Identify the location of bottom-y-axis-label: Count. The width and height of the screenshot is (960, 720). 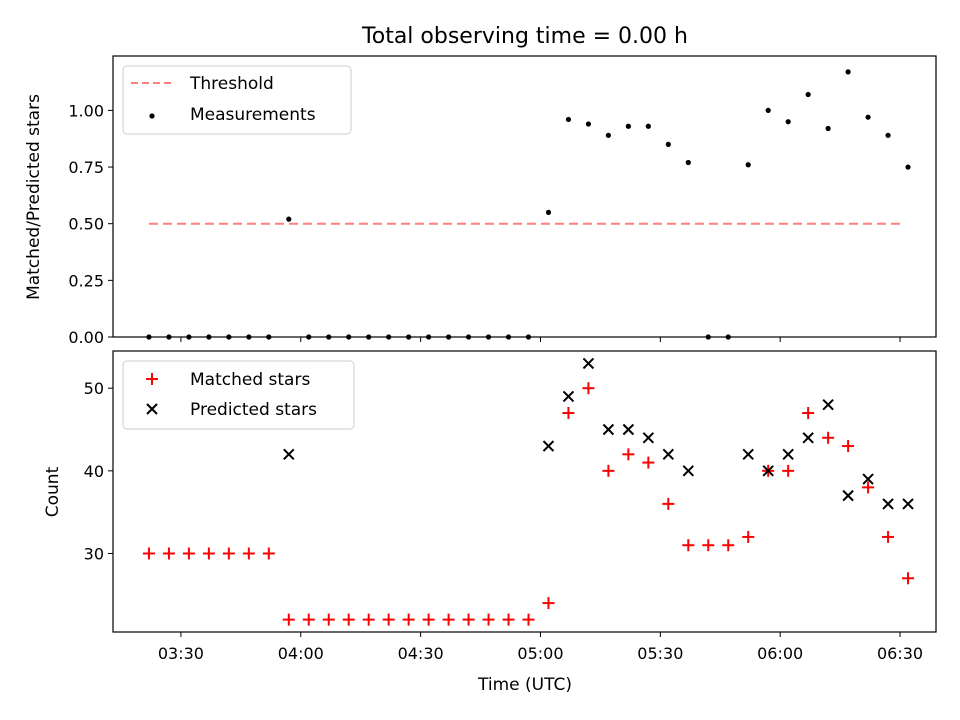
(53, 491).